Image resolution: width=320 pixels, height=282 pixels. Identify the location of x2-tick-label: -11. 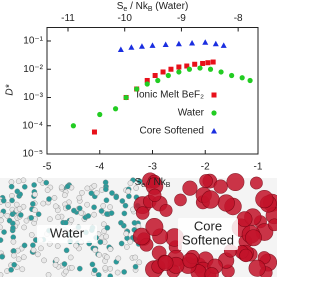
(68, 18).